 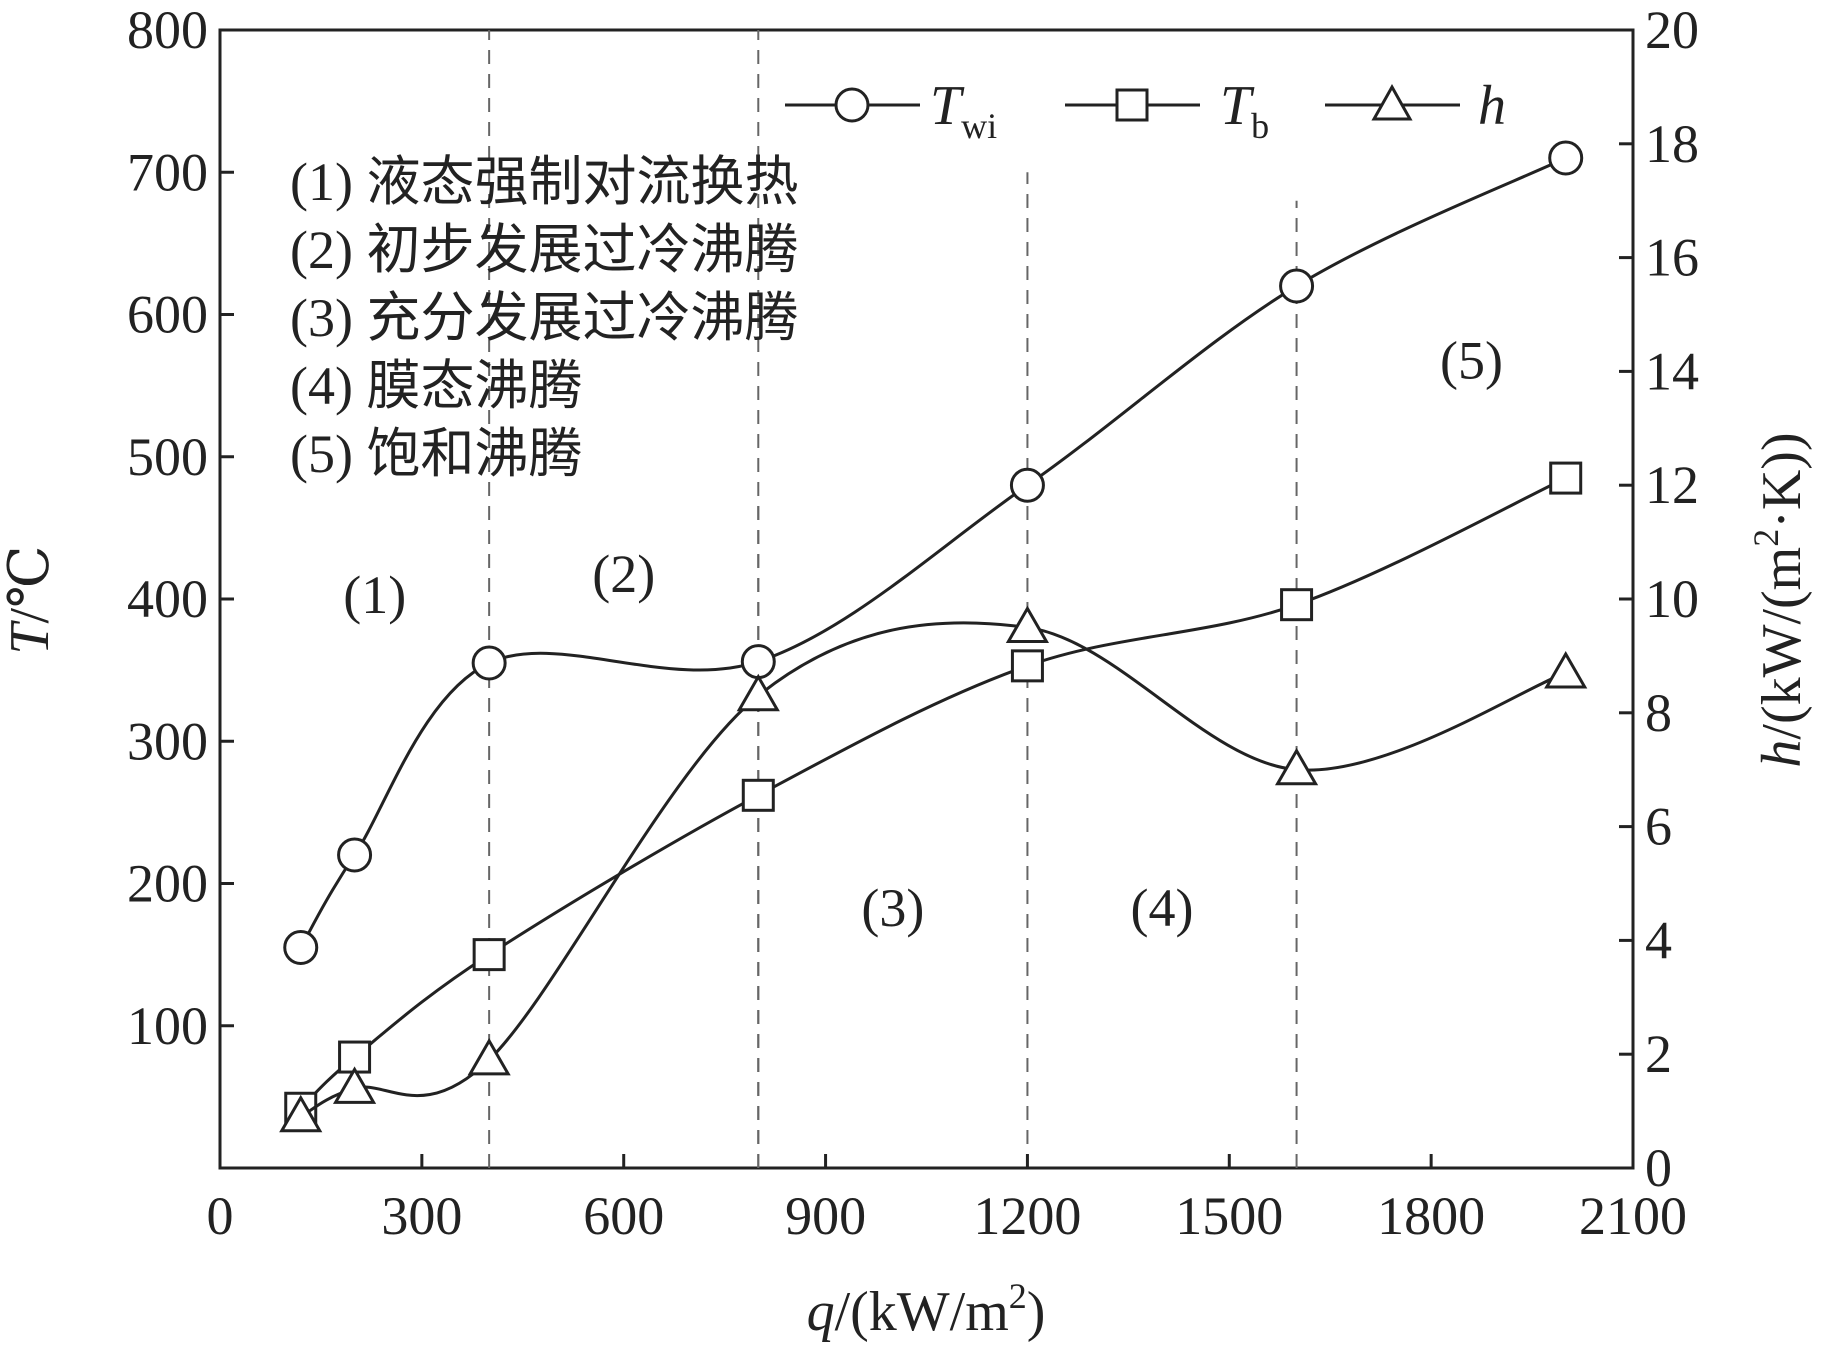 What do you see at coordinates (167, 1026) in the screenshot?
I see `y-left-tick-label: 100` at bounding box center [167, 1026].